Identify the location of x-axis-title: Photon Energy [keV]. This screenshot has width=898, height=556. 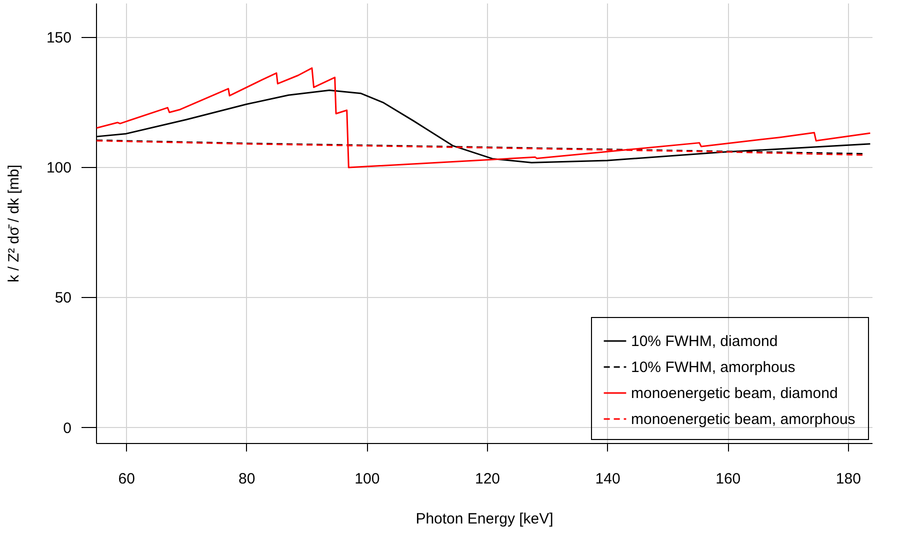
(485, 519).